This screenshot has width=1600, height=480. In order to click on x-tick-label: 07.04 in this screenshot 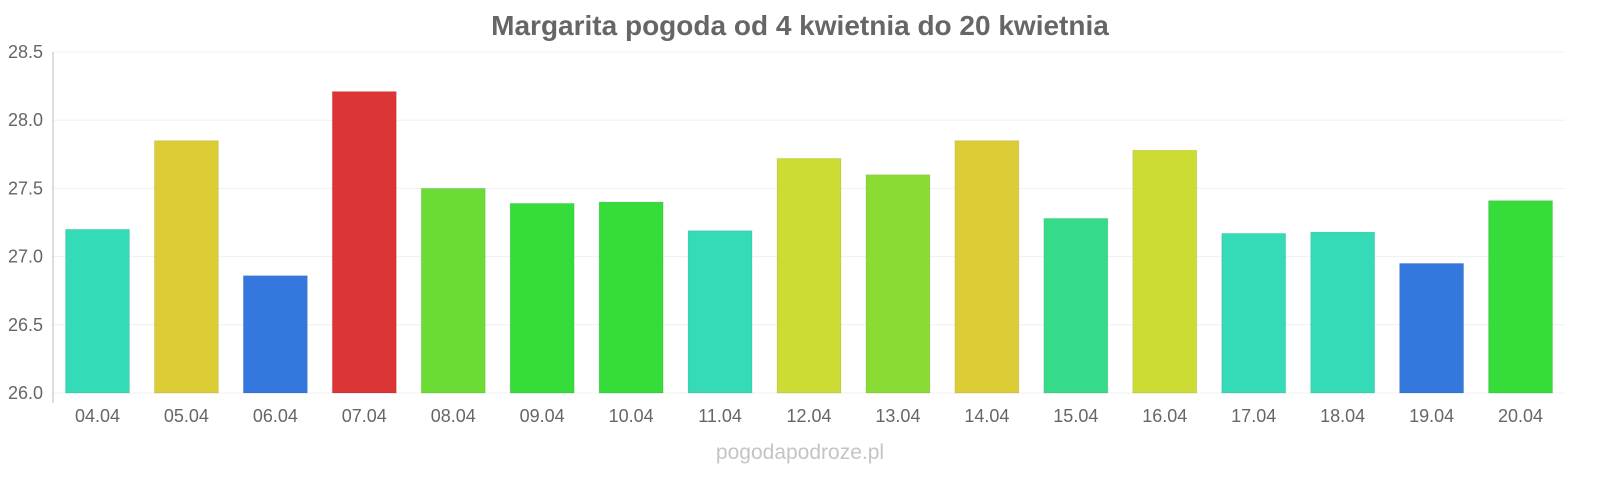, I will do `click(364, 416)`.